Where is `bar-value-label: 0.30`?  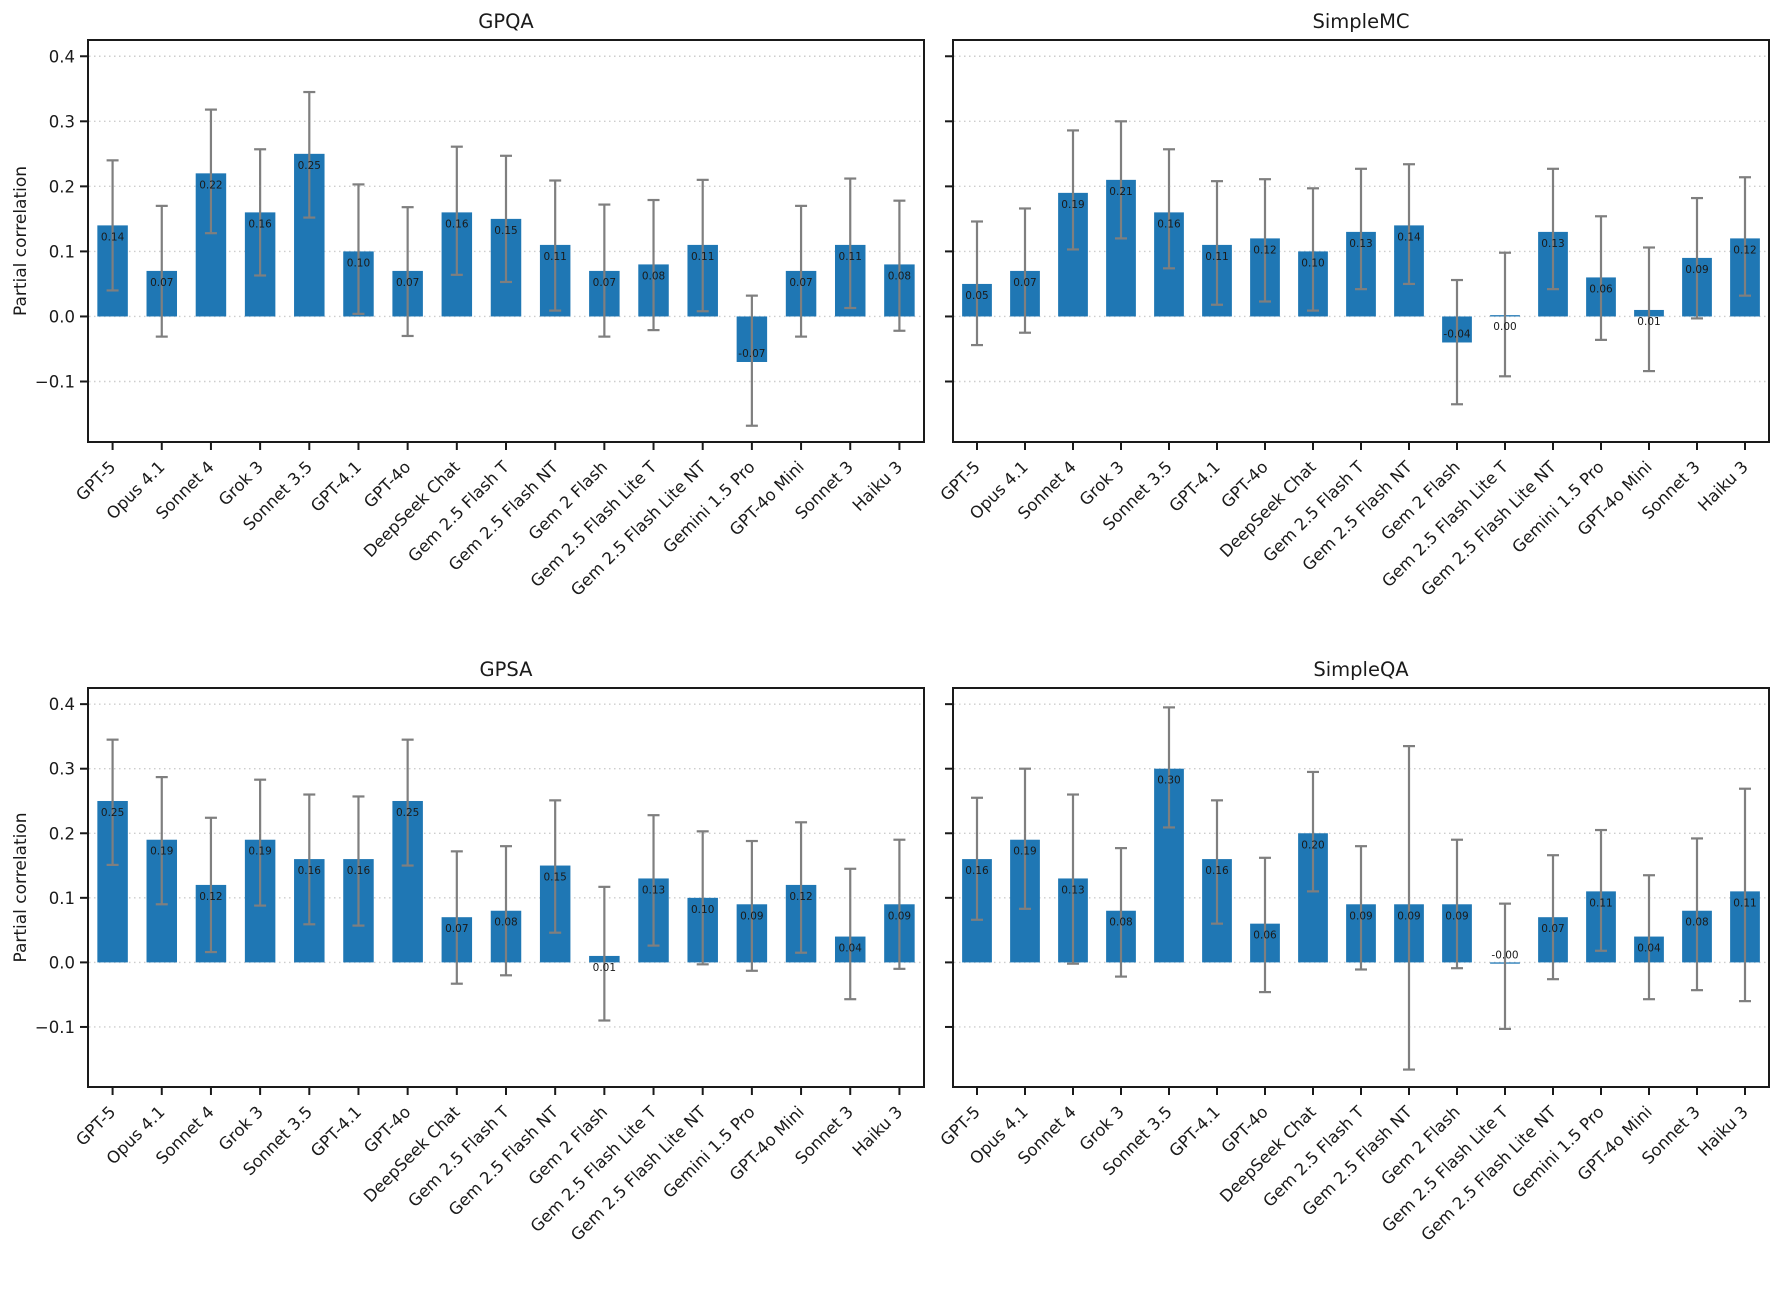
bar-value-label: 0.30 is located at coordinates (1168, 781).